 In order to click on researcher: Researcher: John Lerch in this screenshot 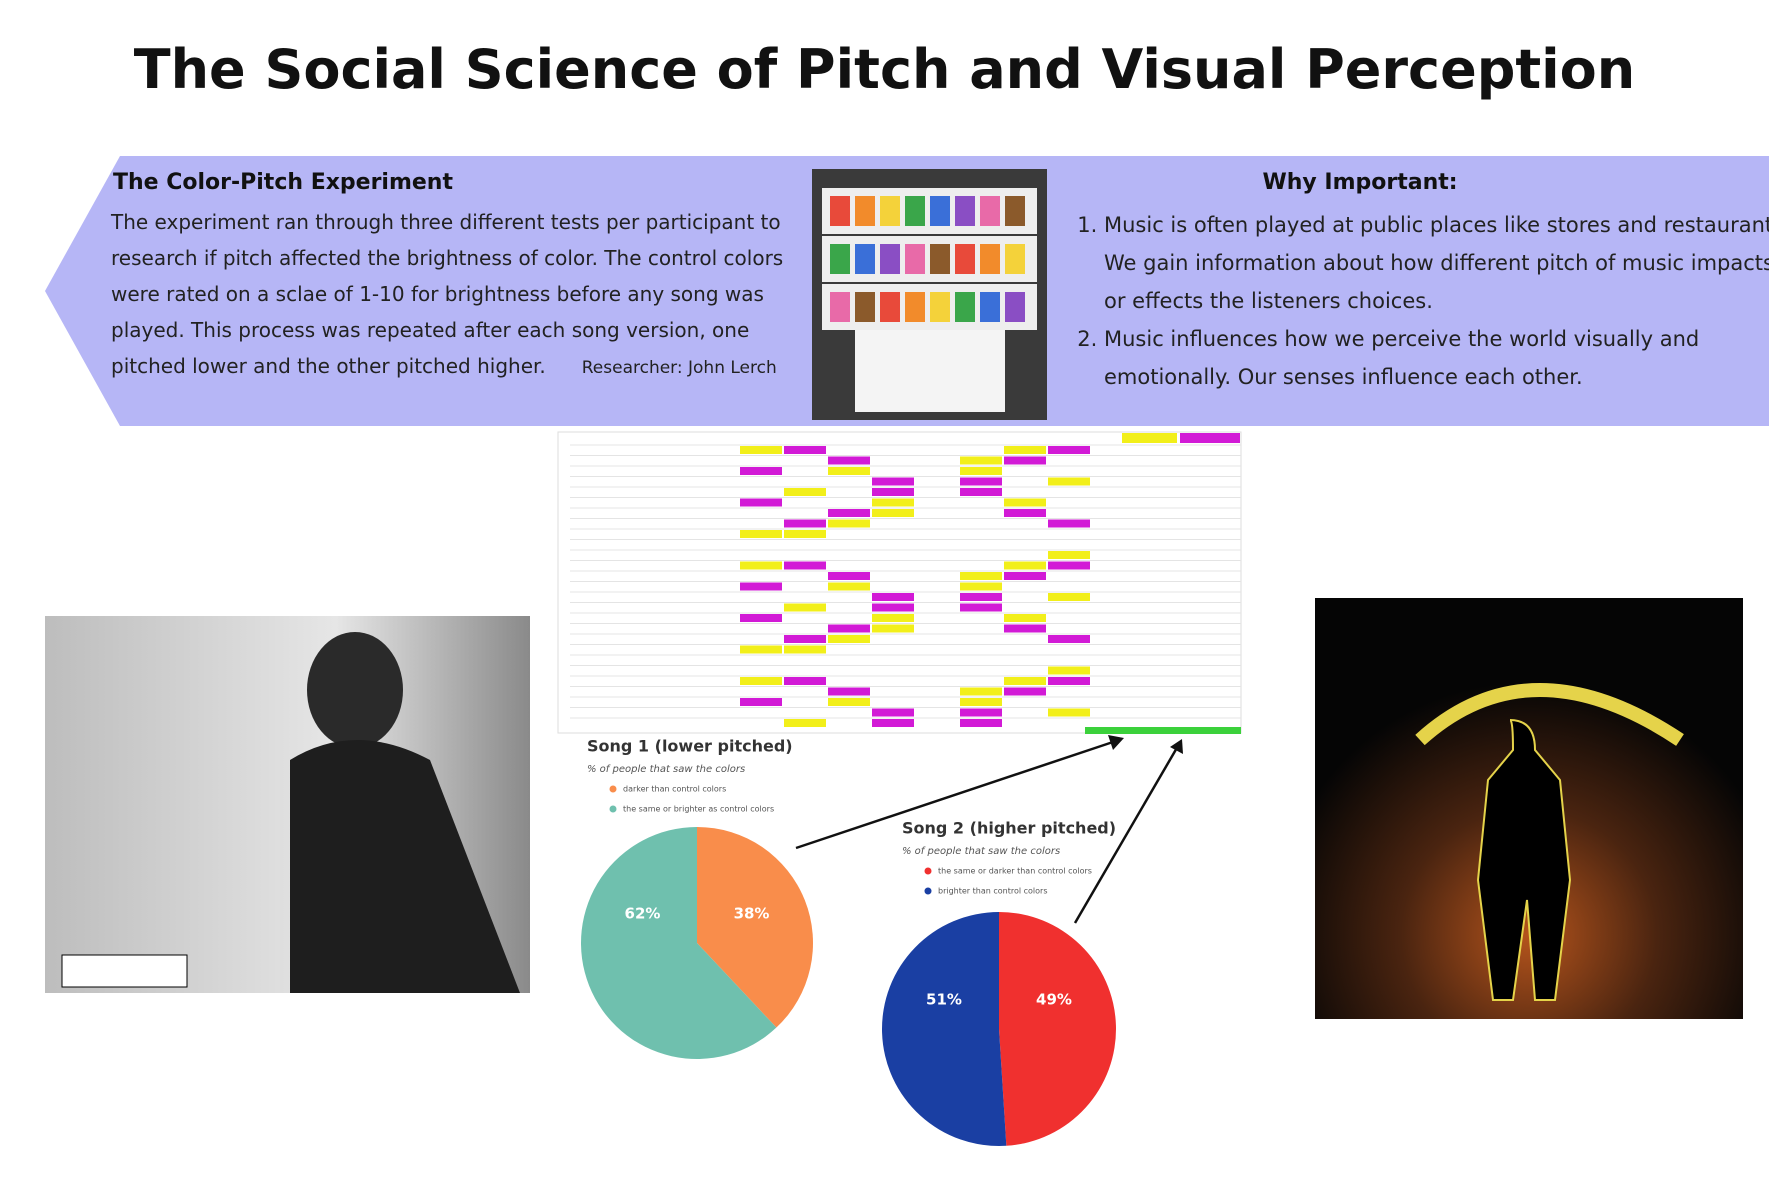, I will do `click(679, 368)`.